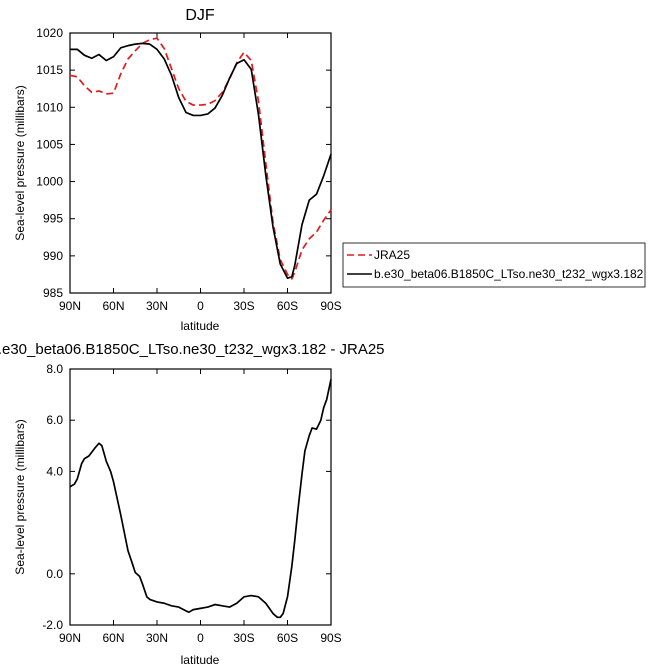 Image resolution: width=649 pixels, height=671 pixels. Describe the element at coordinates (49, 182) in the screenshot. I see `top-y-tick-label: 1000` at that location.